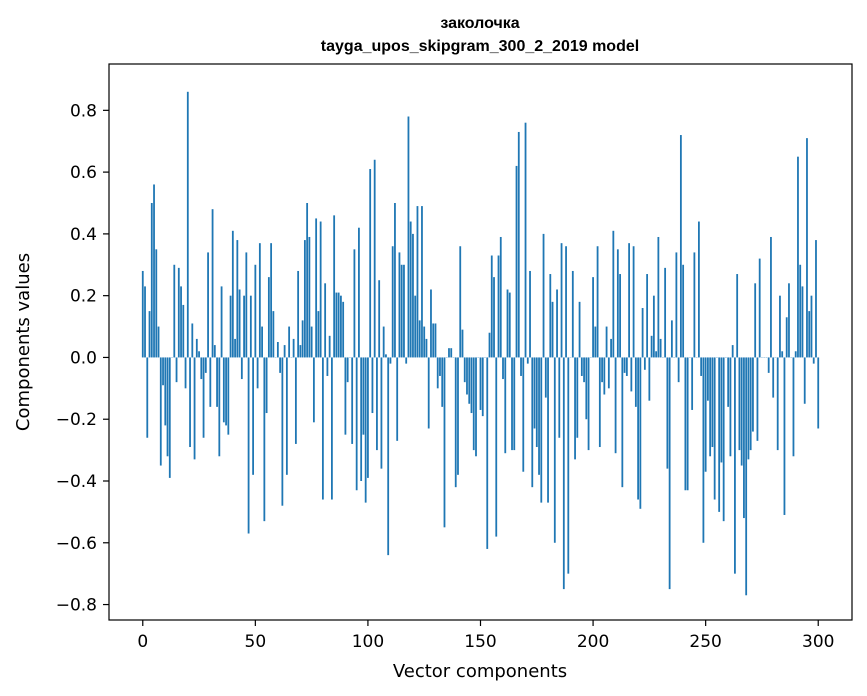 This screenshot has height=696, width=867. Describe the element at coordinates (368, 642) in the screenshot. I see `x-tick-label: 100` at that location.